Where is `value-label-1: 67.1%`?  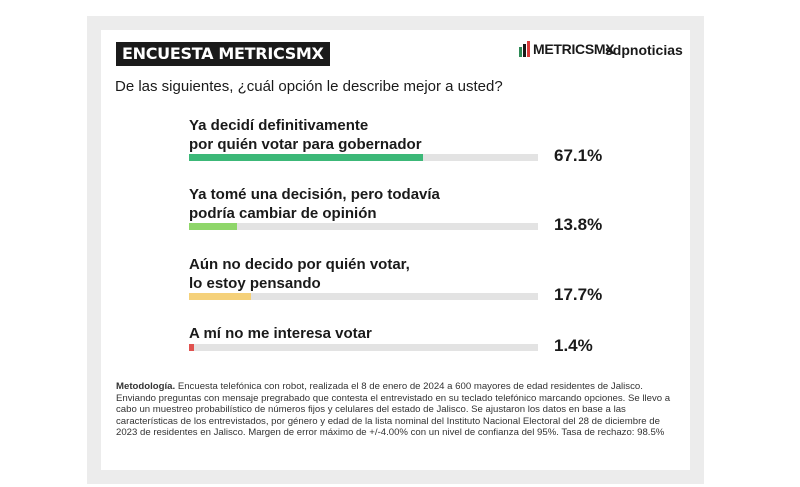
value-label-1: 67.1% is located at coordinates (578, 155).